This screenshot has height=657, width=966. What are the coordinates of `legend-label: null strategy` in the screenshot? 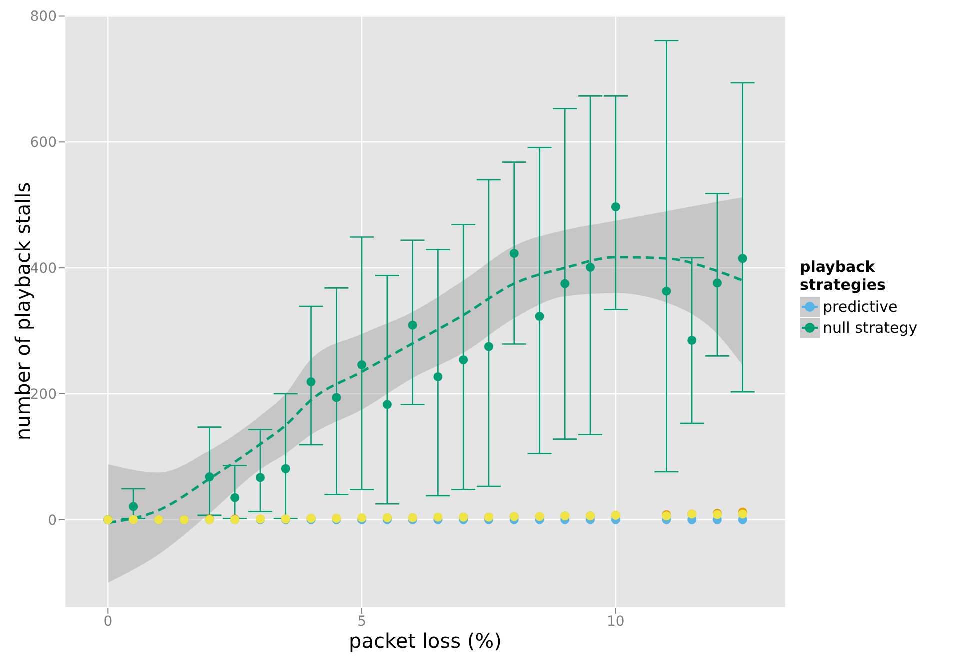 It's located at (870, 327).